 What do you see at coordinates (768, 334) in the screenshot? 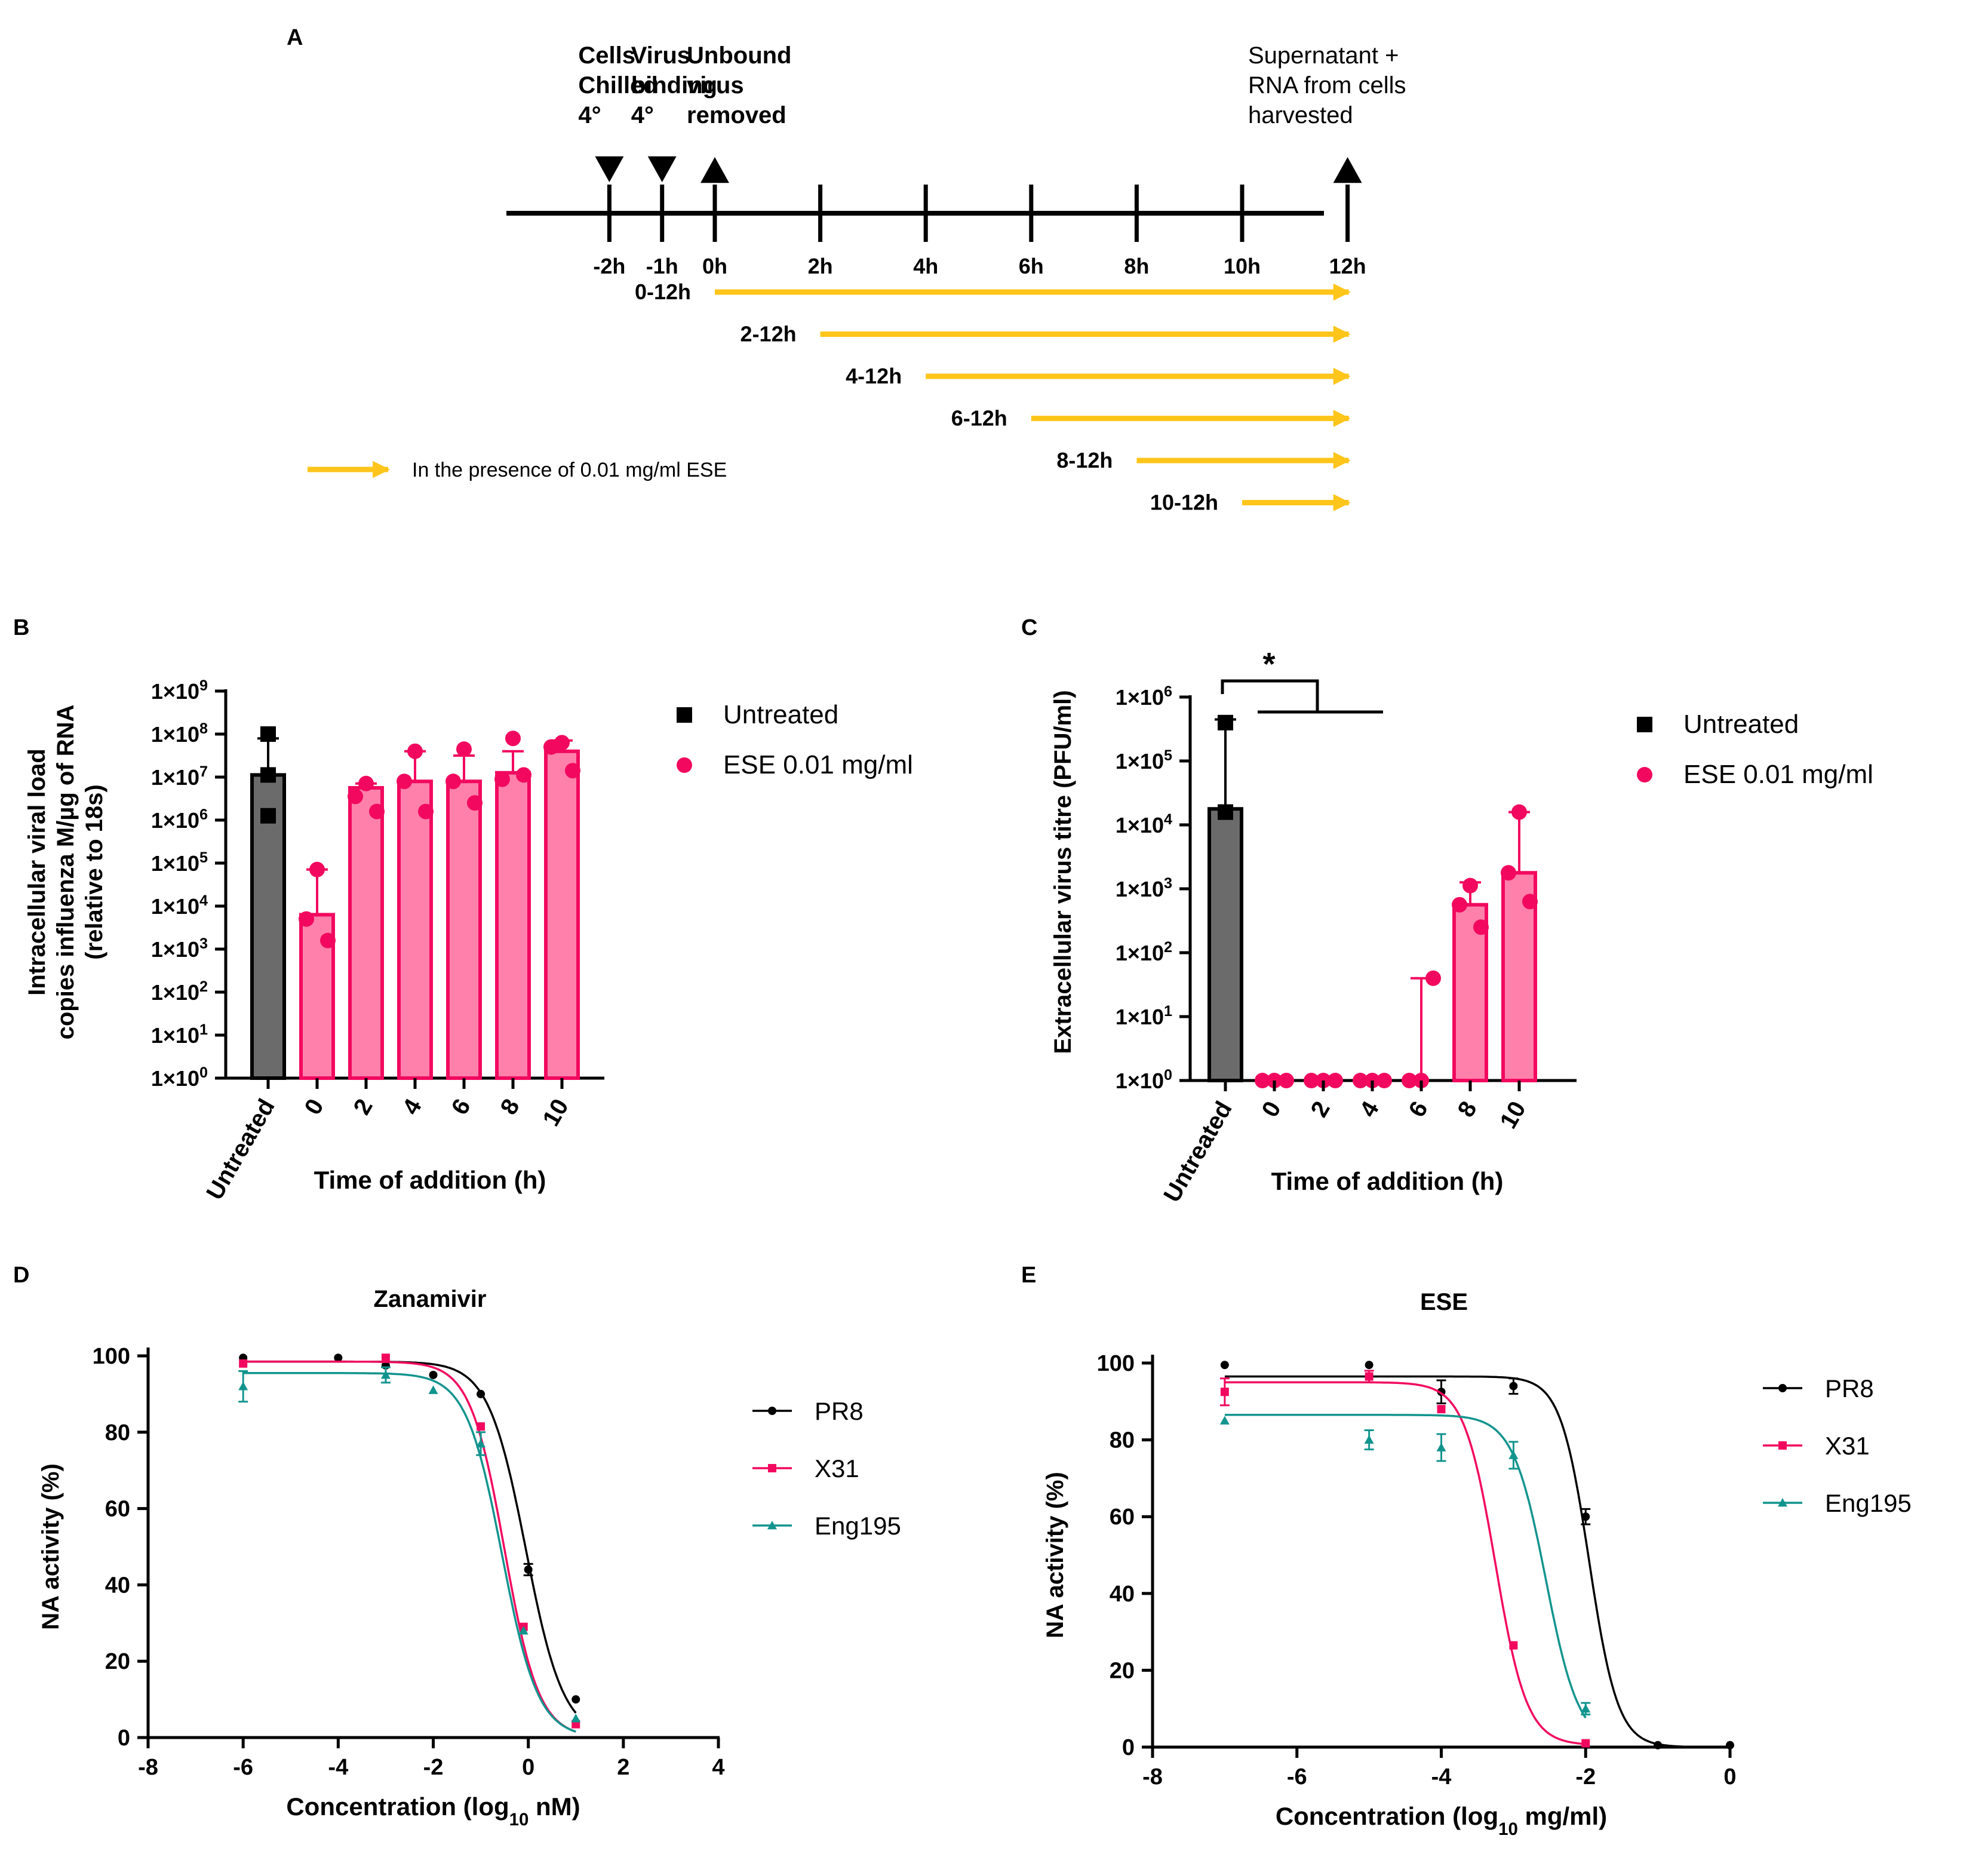
I see `interval-label: 2-12h` at bounding box center [768, 334].